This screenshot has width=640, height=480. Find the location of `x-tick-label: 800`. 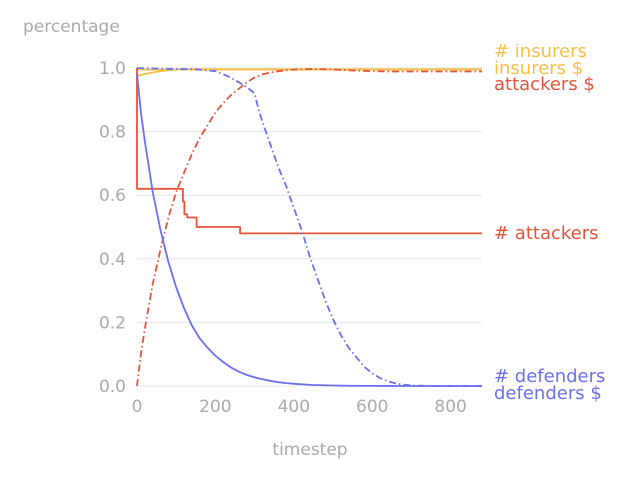

x-tick-label: 800 is located at coordinates (450, 407).